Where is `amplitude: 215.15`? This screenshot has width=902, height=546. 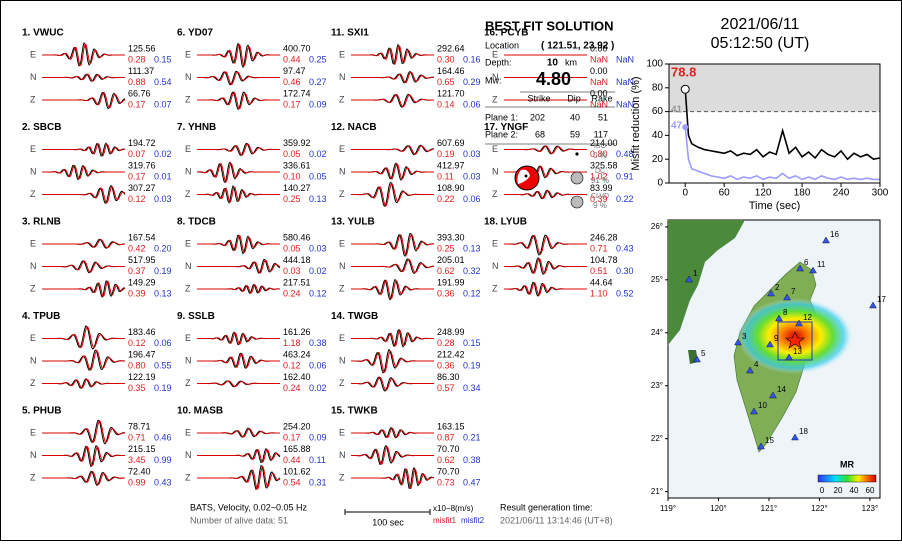
amplitude: 215.15 is located at coordinates (142, 449).